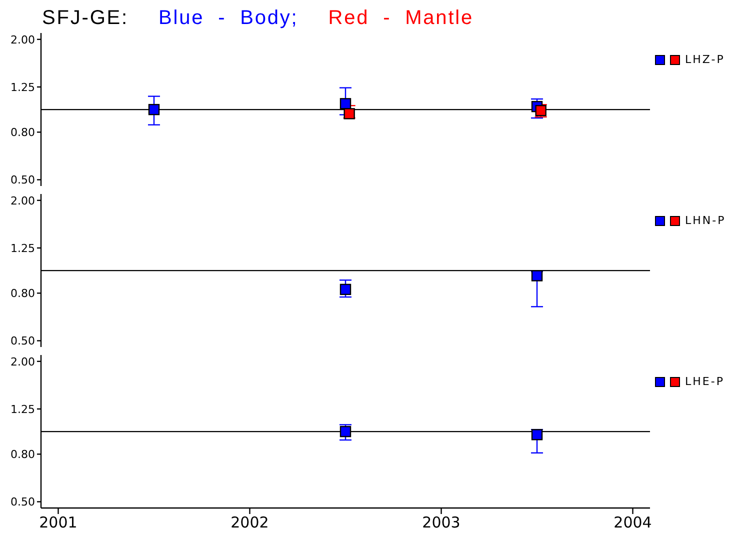  What do you see at coordinates (705, 59) in the screenshot?
I see `text: LHZ-P` at bounding box center [705, 59].